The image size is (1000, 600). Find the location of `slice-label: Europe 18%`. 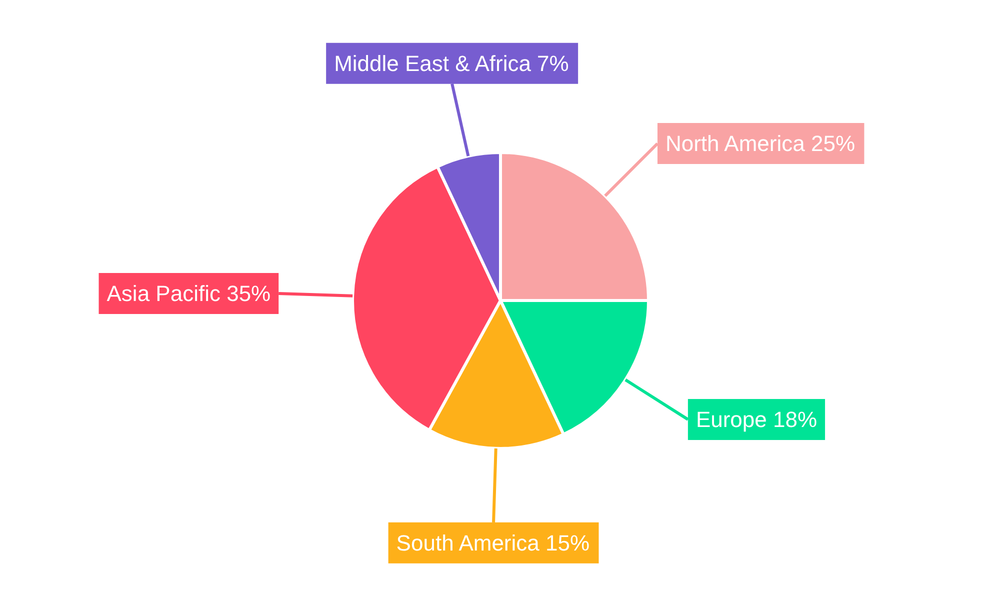

slice-label: Europe 18% is located at coordinates (757, 419).